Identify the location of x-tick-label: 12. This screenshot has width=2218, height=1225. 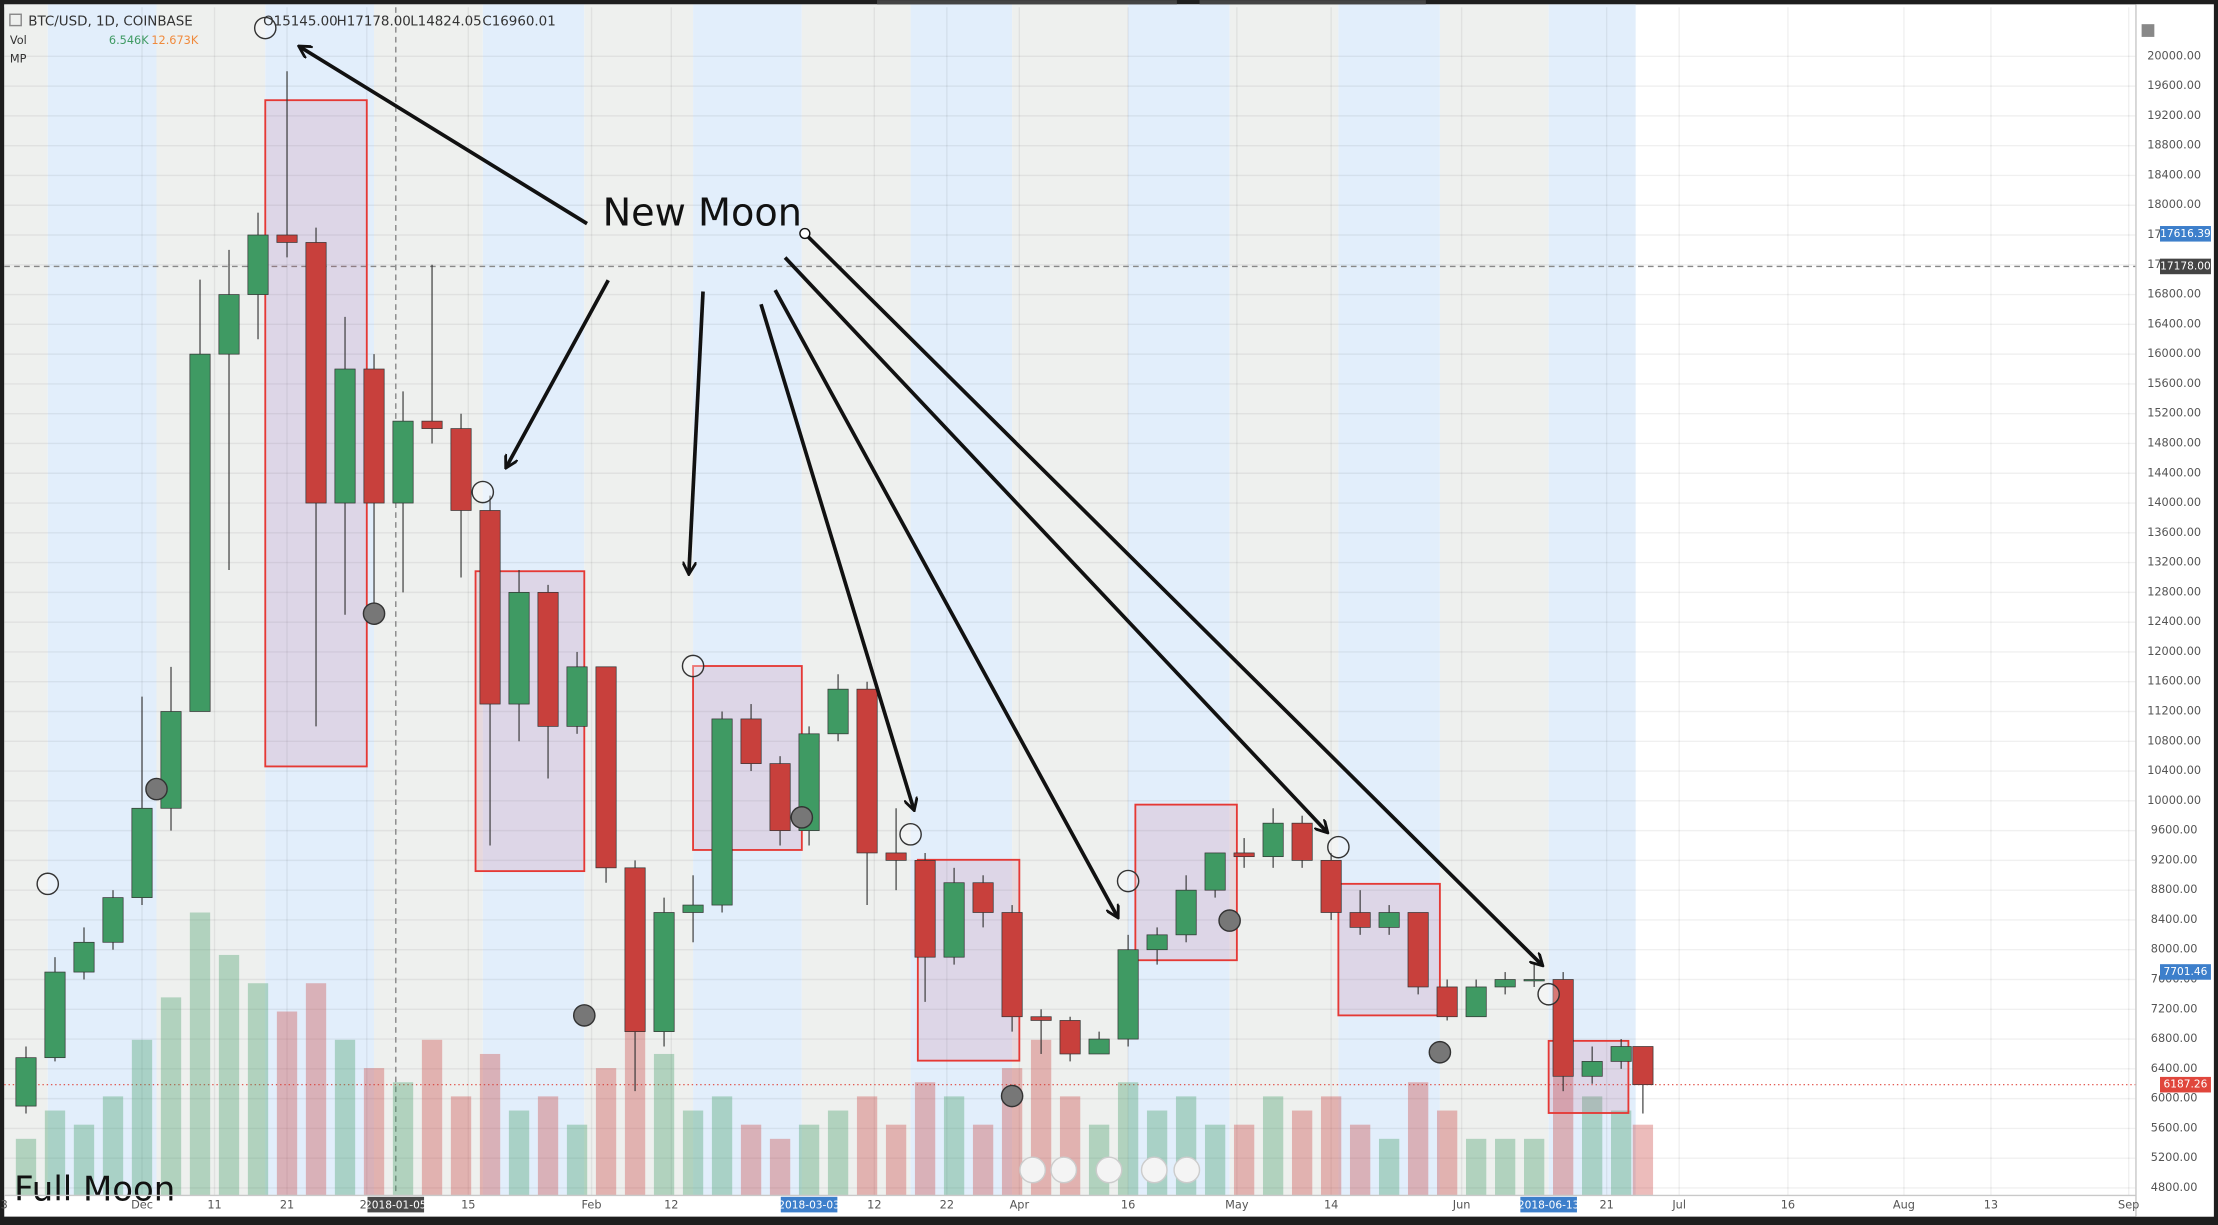
(671, 1204).